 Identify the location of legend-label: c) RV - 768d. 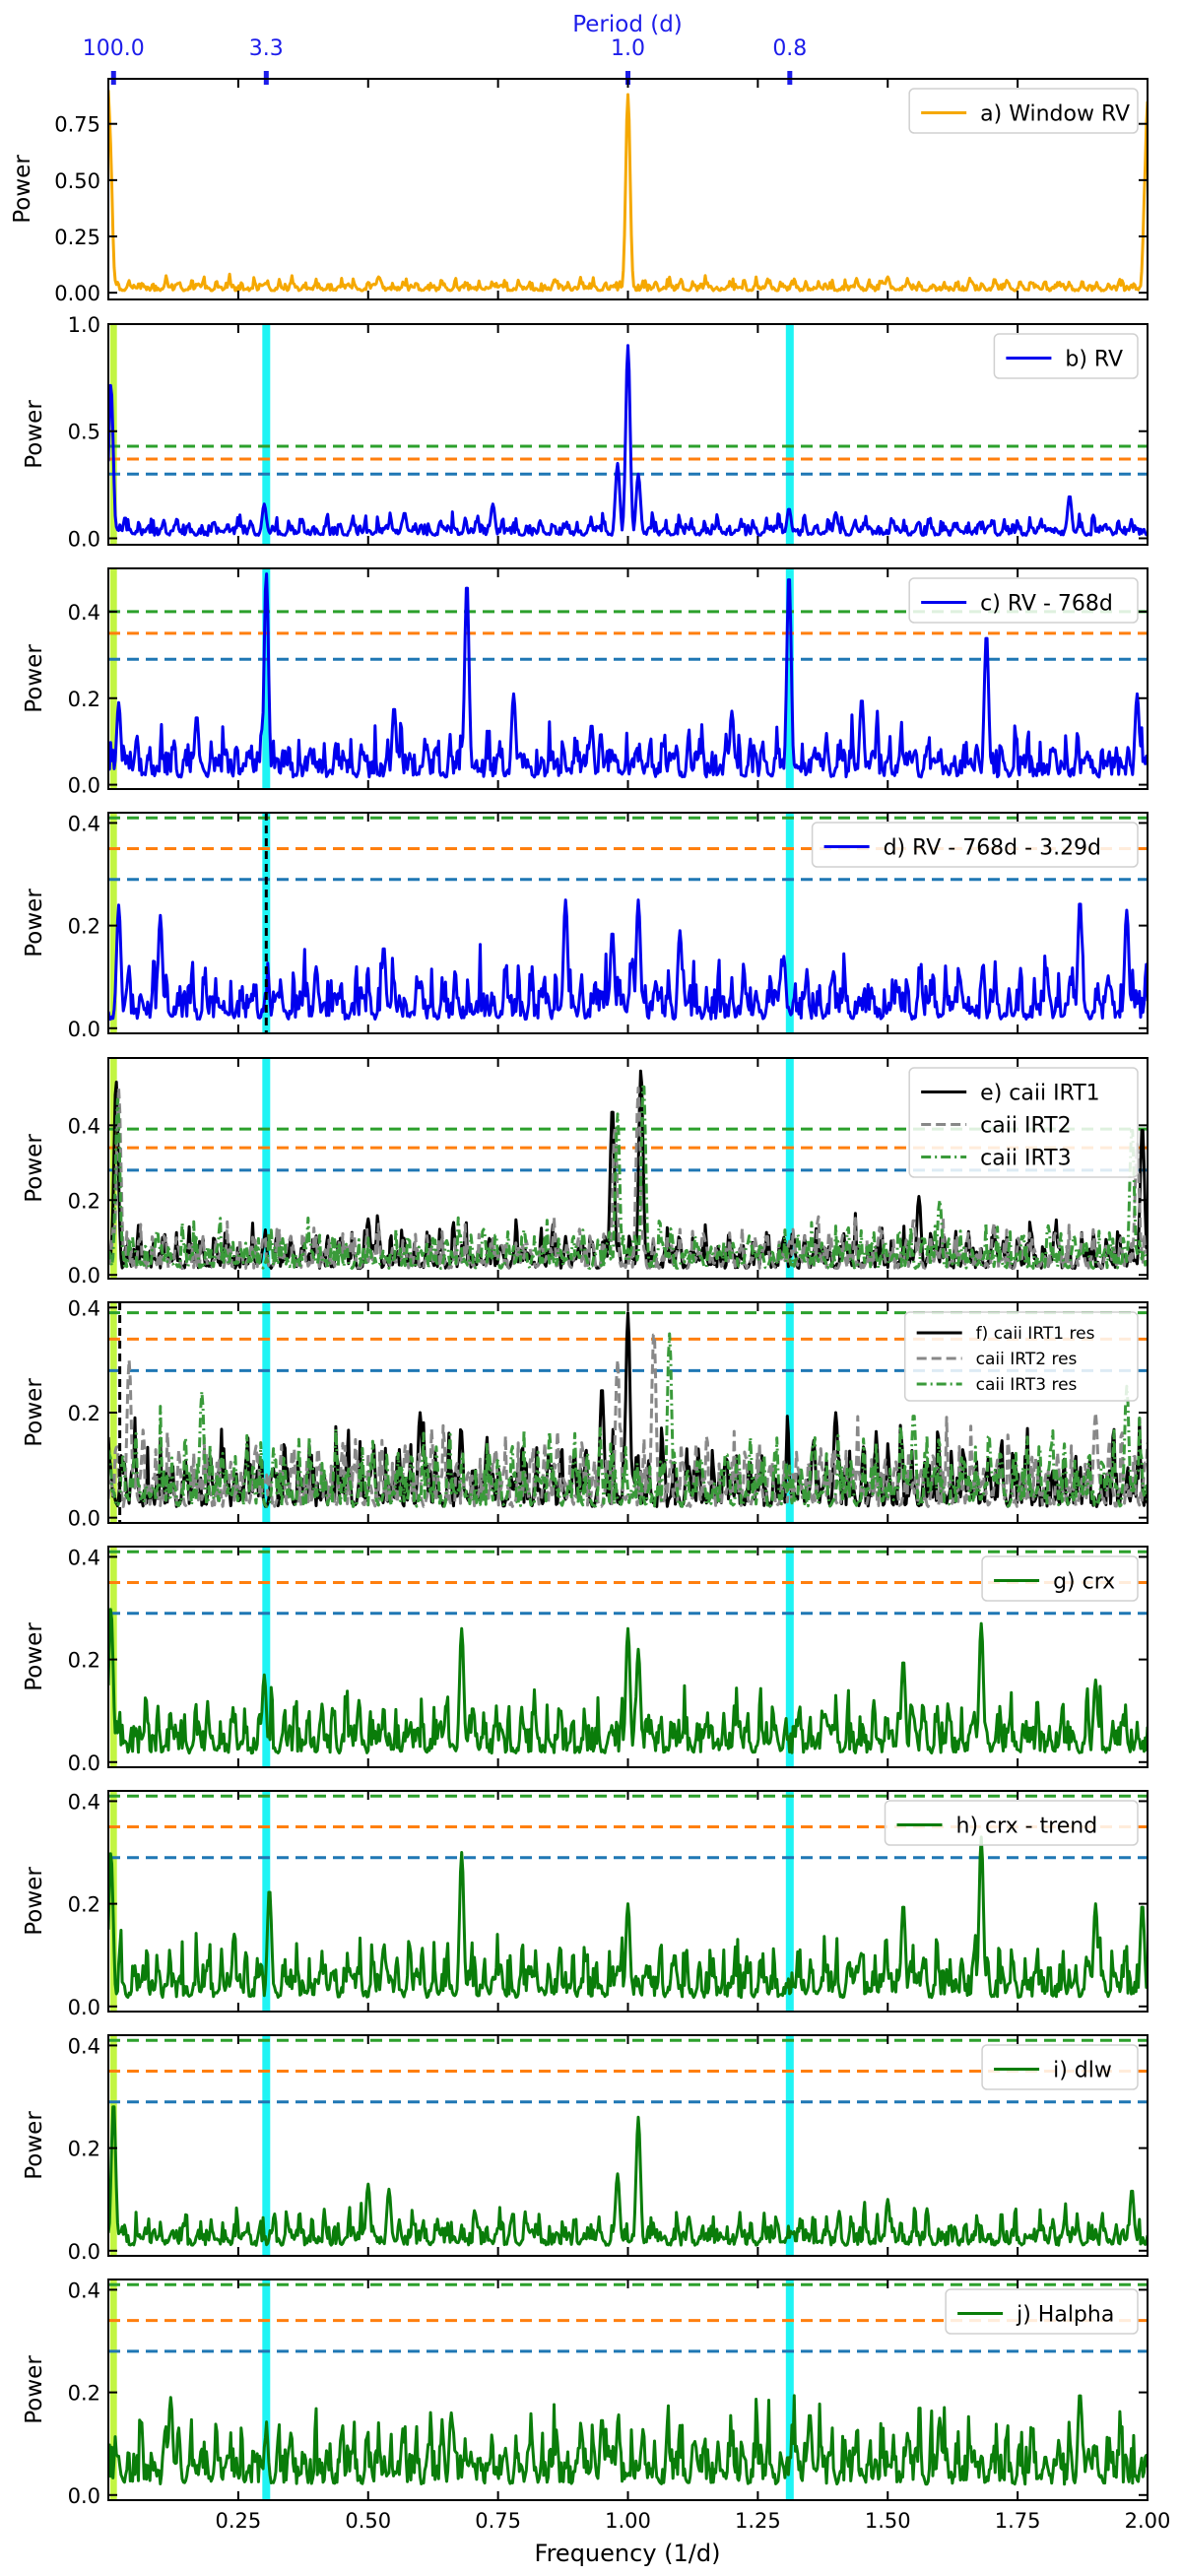
(1046, 604).